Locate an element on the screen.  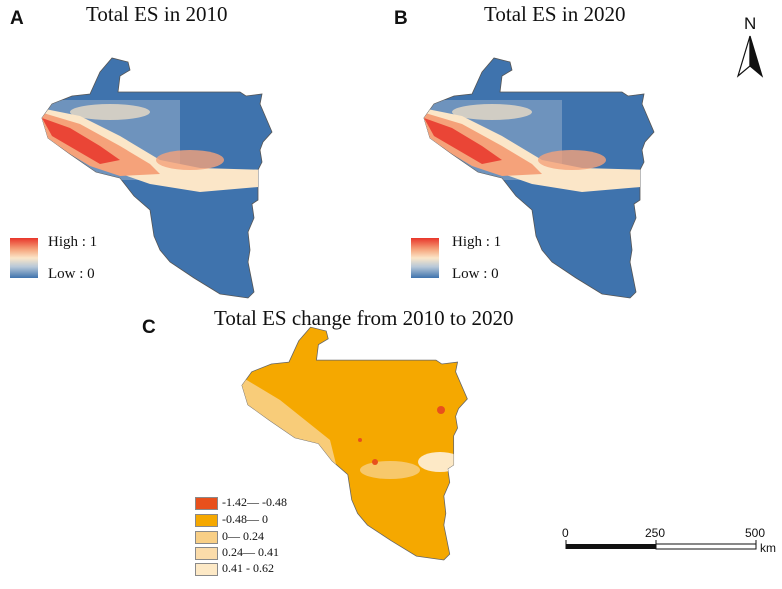
legend-label-class-1: -1.42— -0.48 is located at coordinates (254, 502).